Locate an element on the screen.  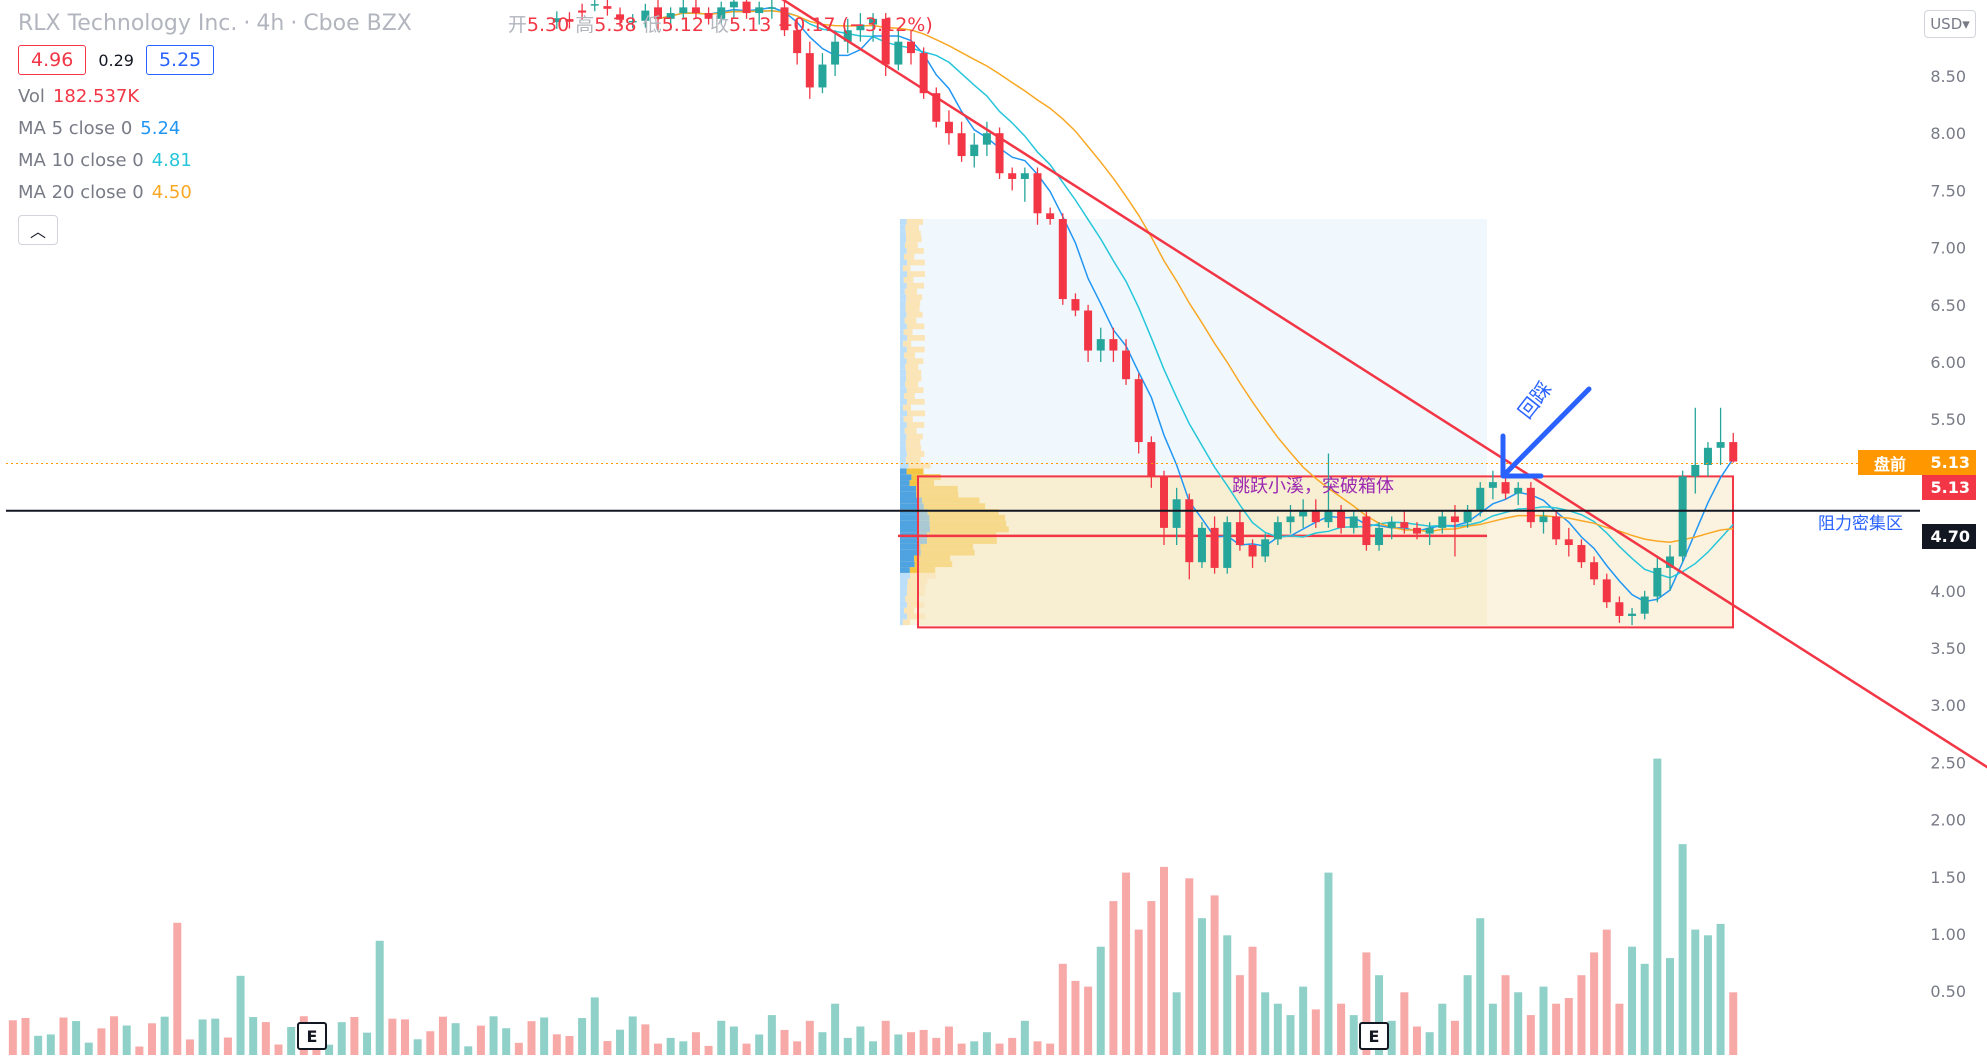
collapse-legend-button: ︿ is located at coordinates (38, 230).